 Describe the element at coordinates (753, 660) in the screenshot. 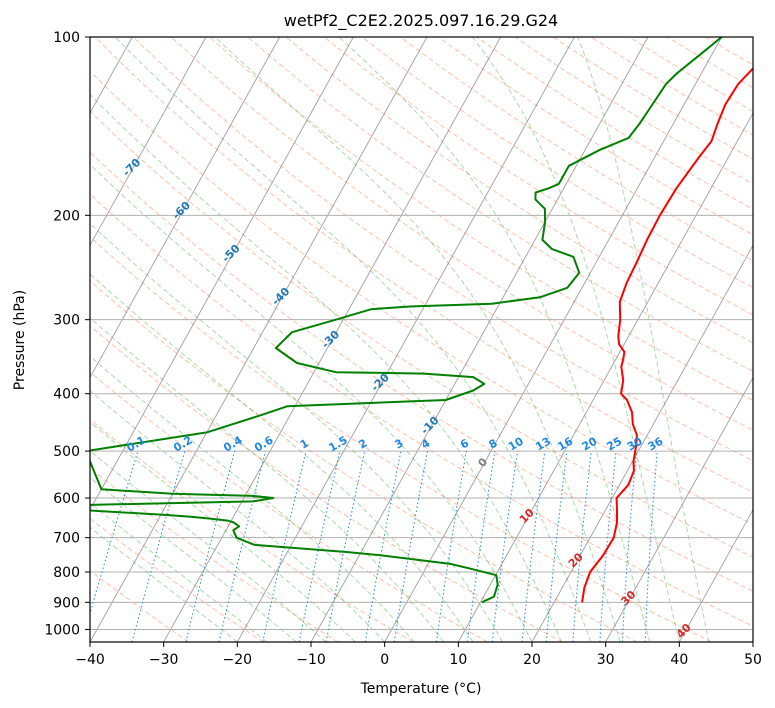

I see `x-tick-label: 50` at that location.